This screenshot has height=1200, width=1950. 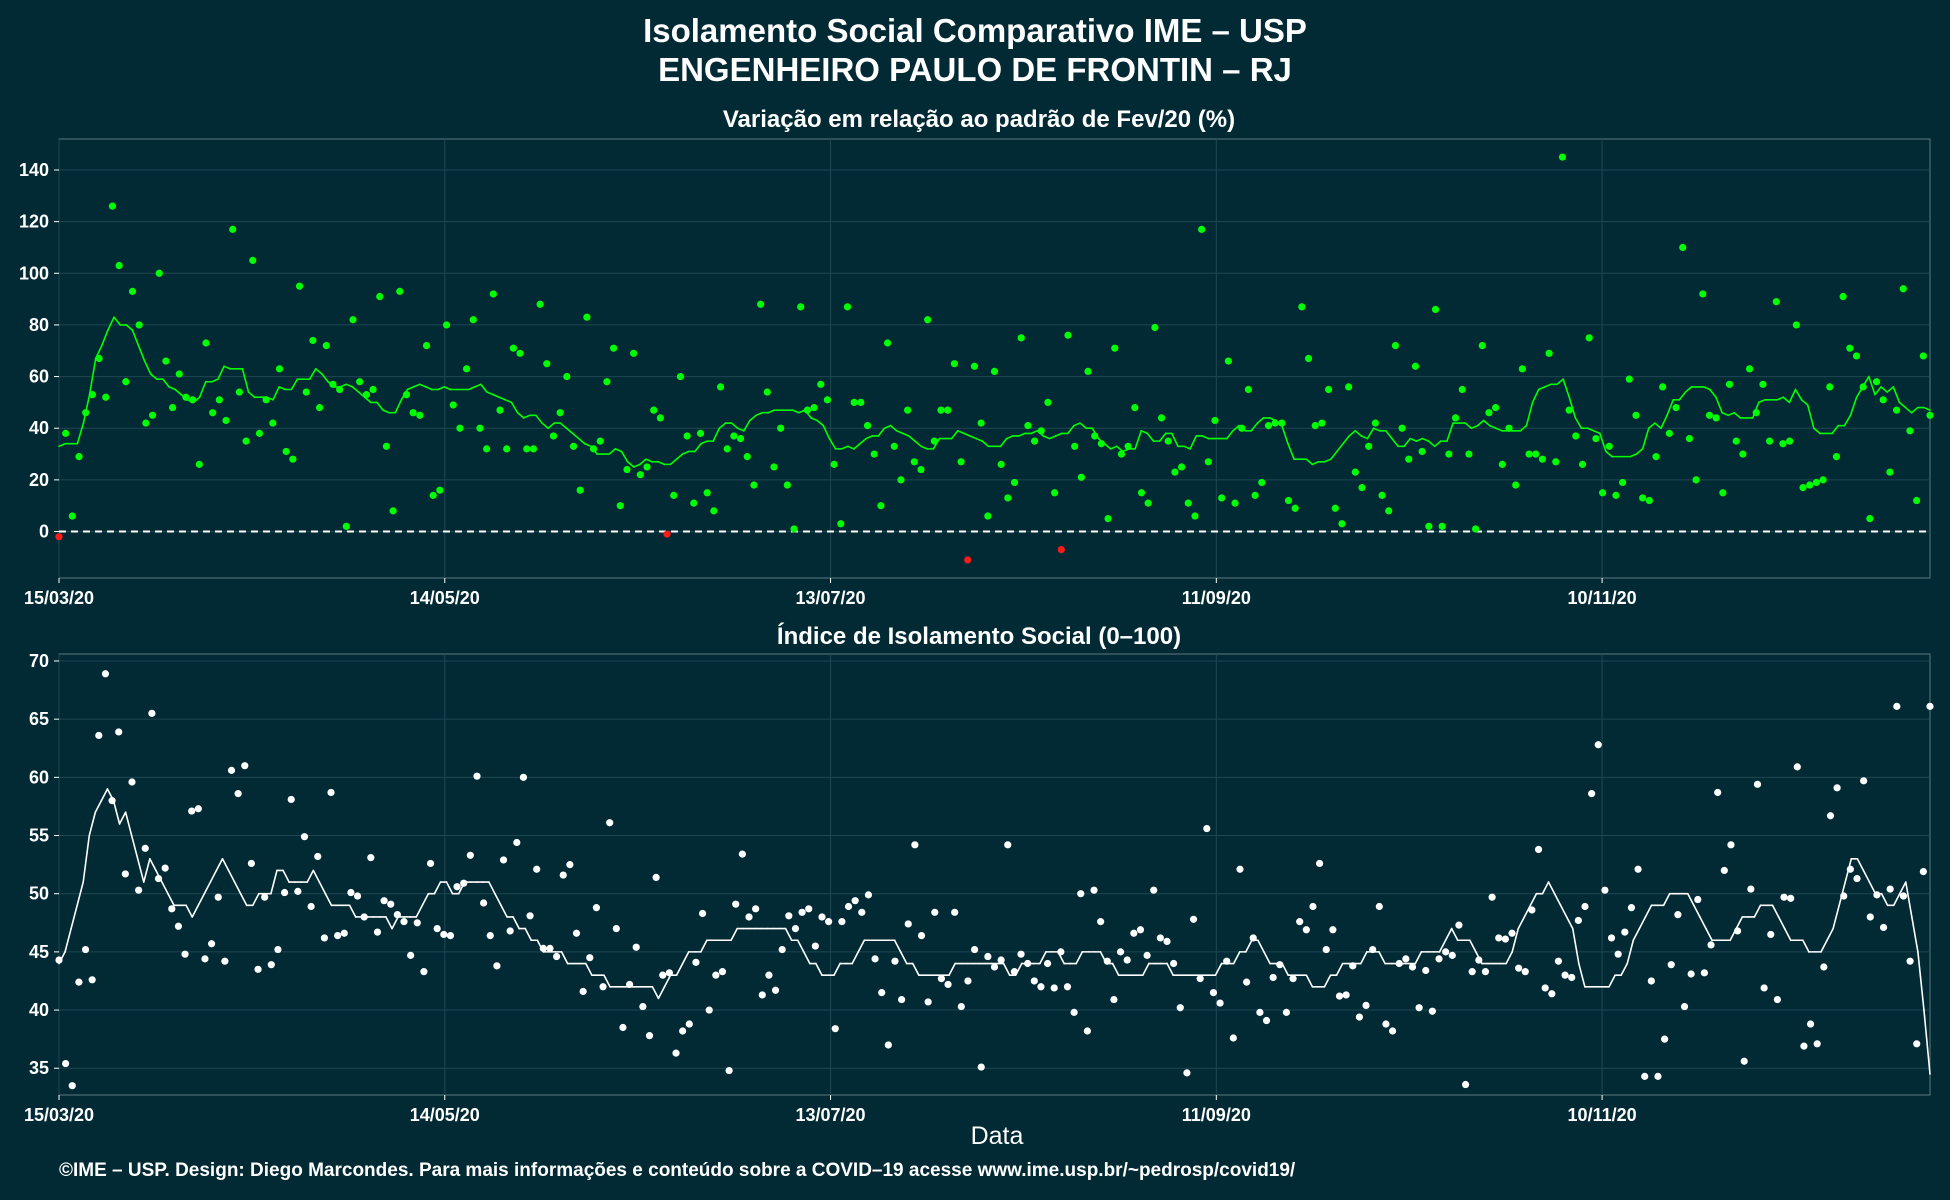 I want to click on variation-x-tick-label: 13/07/20, so click(x=831, y=598).